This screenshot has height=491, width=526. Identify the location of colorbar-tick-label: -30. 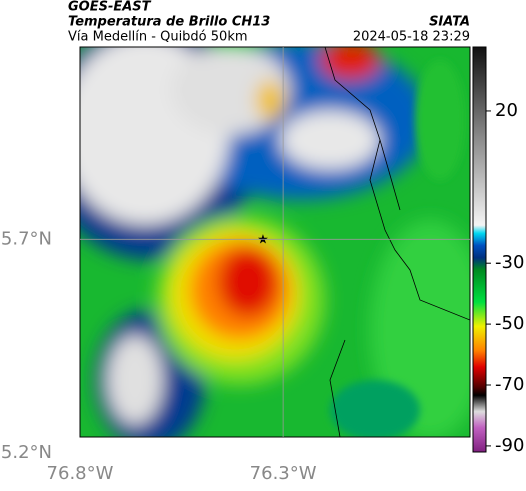
(509, 262).